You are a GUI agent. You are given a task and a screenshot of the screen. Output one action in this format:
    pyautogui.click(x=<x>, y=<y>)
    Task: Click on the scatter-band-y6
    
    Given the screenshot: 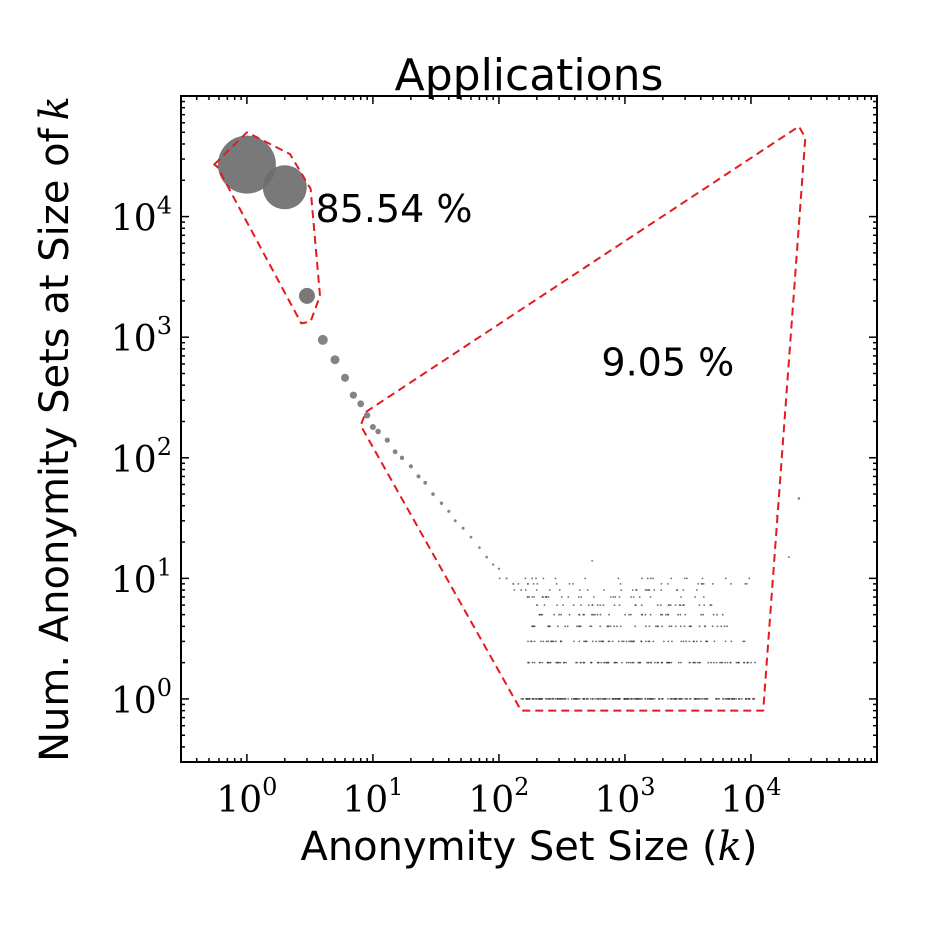 What is the action you would take?
    pyautogui.click(x=624, y=605)
    